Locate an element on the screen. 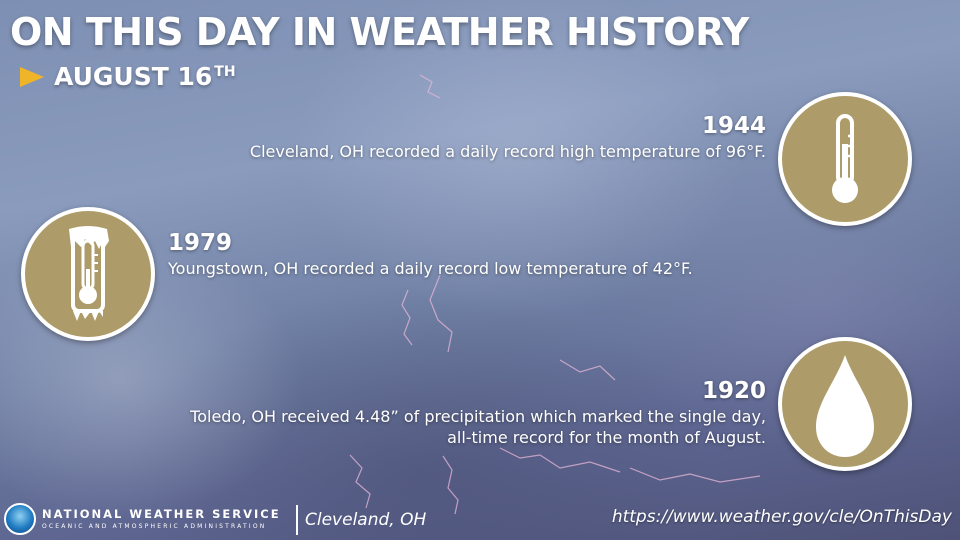  frozen-thermometer-icon is located at coordinates (89, 273).